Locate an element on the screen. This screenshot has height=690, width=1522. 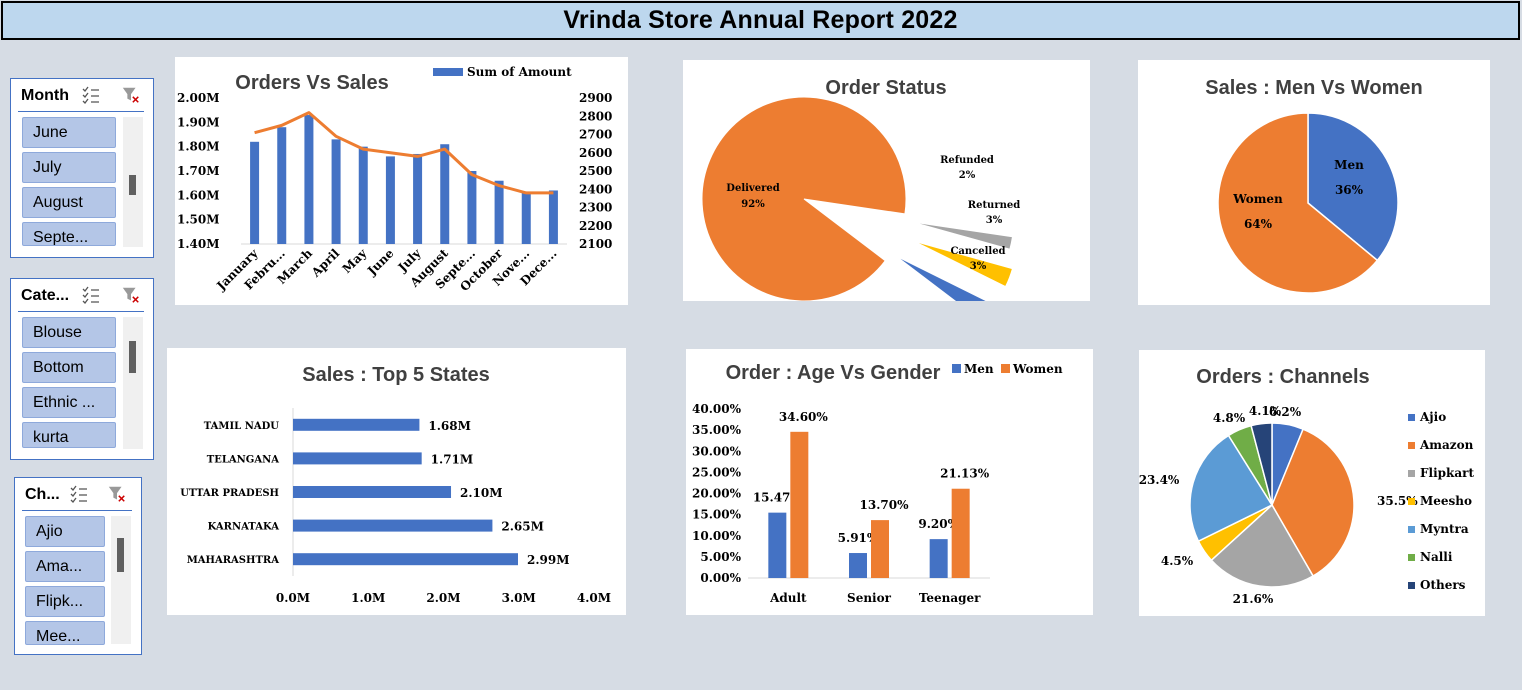
chart-title: Orders Vs Sales is located at coordinates (311, 83).